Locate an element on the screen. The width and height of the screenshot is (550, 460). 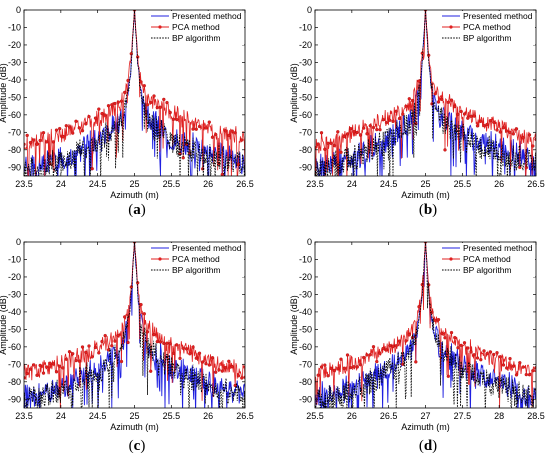
y-tick-label: 0 is located at coordinates (18, 10).